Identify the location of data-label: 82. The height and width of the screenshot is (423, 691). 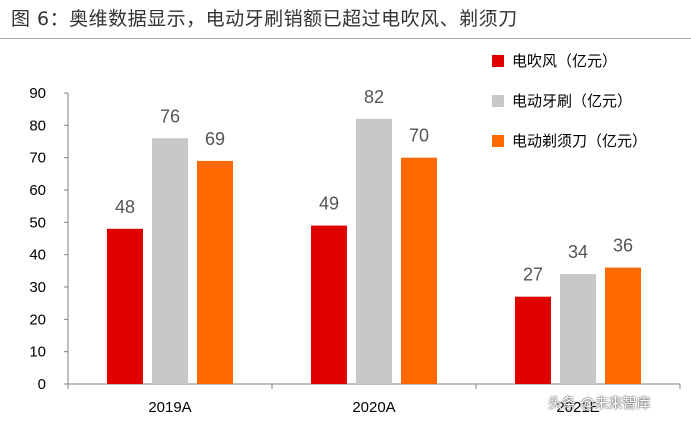
(374, 97).